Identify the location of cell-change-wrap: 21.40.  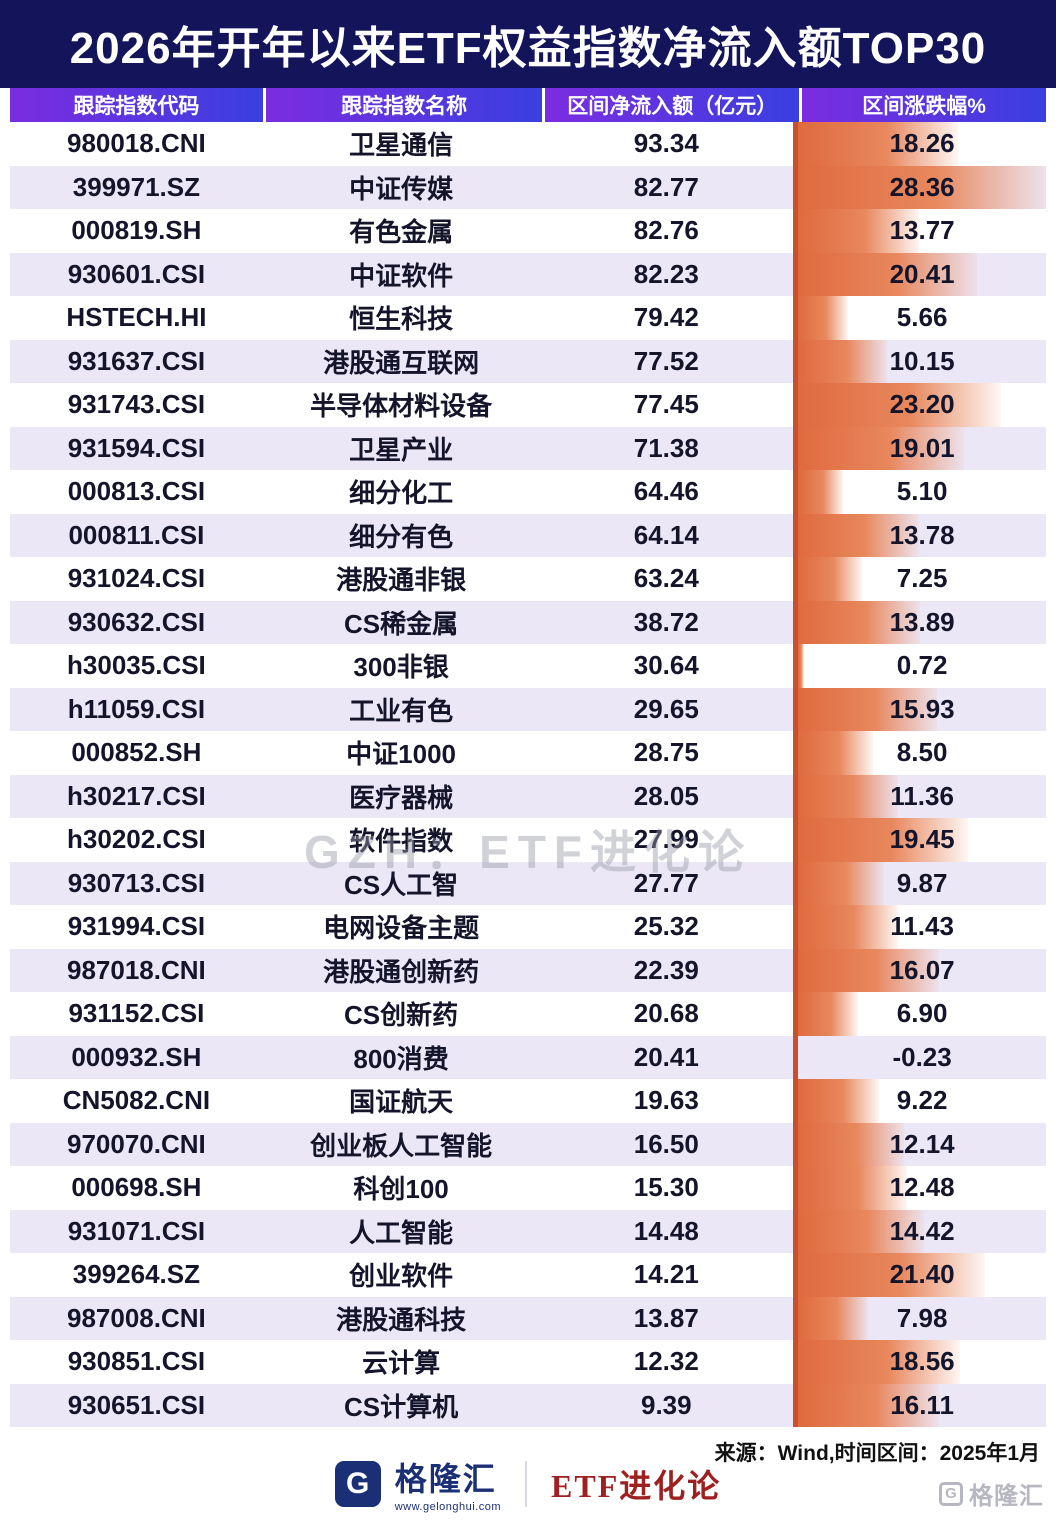
(919, 1275).